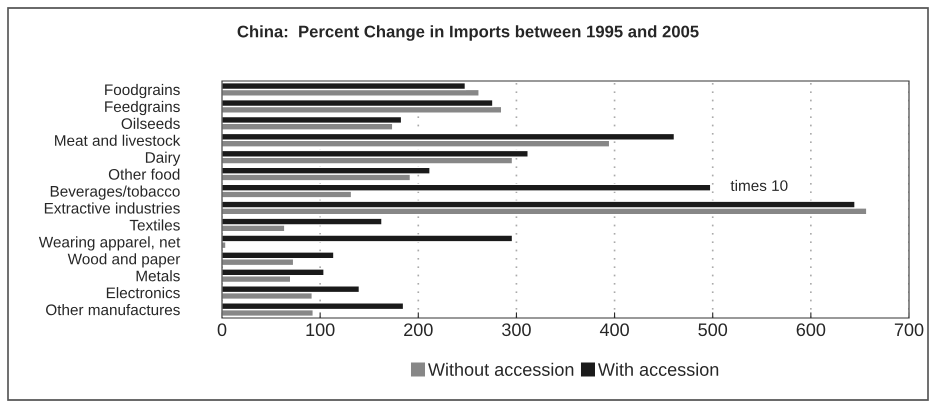  I want to click on x-tick-label: 300, so click(516, 329).